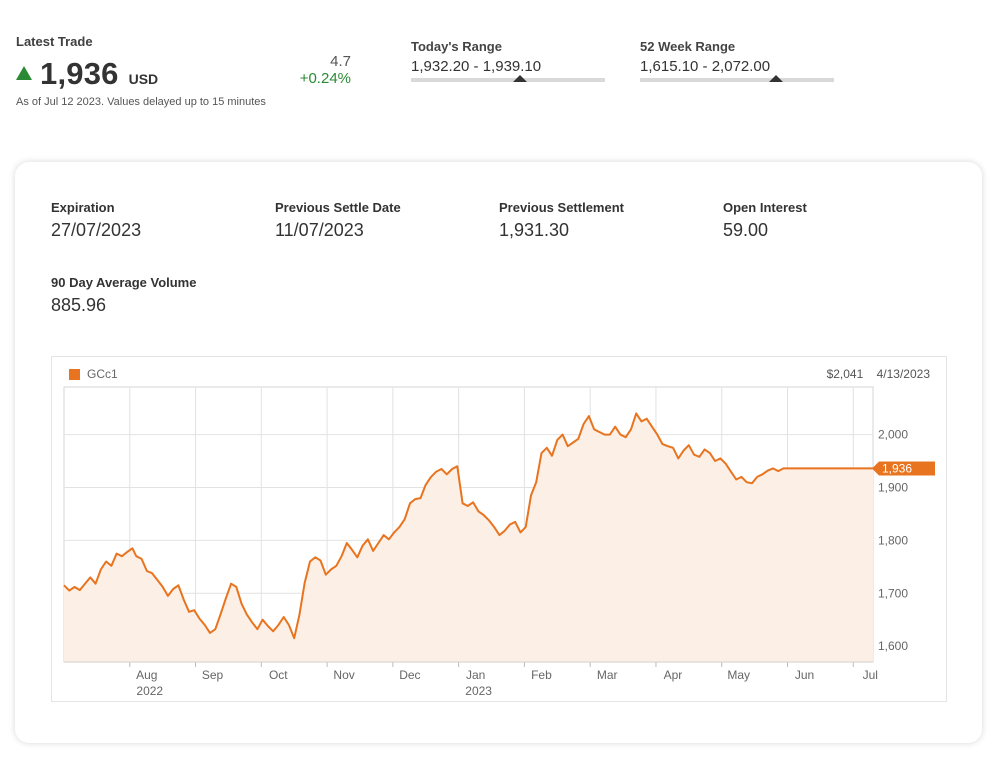  Describe the element at coordinates (519, 78) in the screenshot. I see `todays-range-marker-icon` at that location.